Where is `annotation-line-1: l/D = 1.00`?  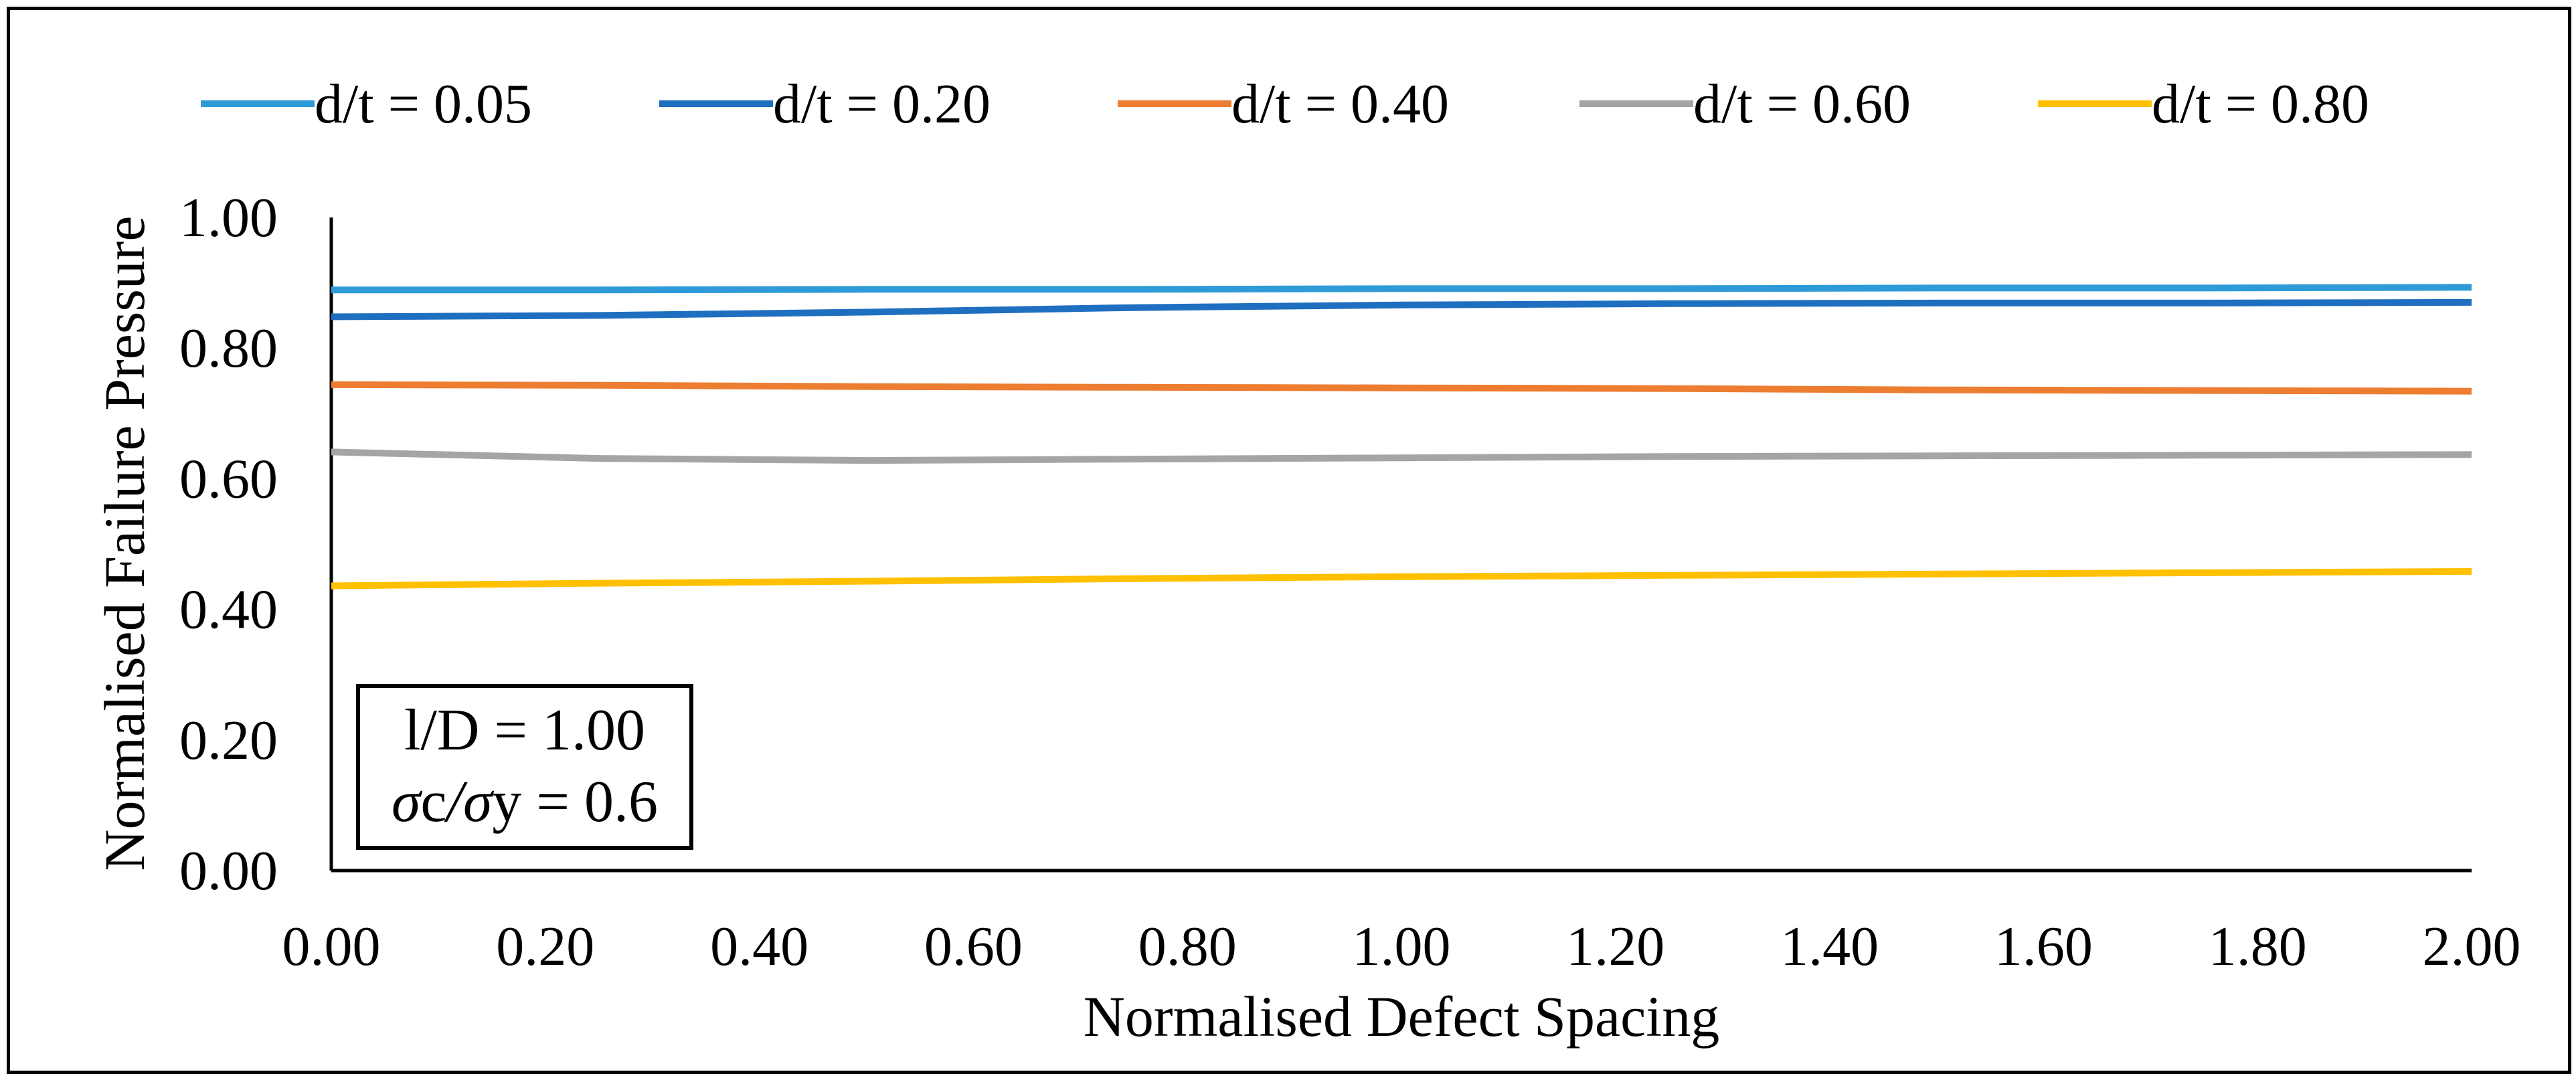 annotation-line-1: l/D = 1.00 is located at coordinates (524, 730).